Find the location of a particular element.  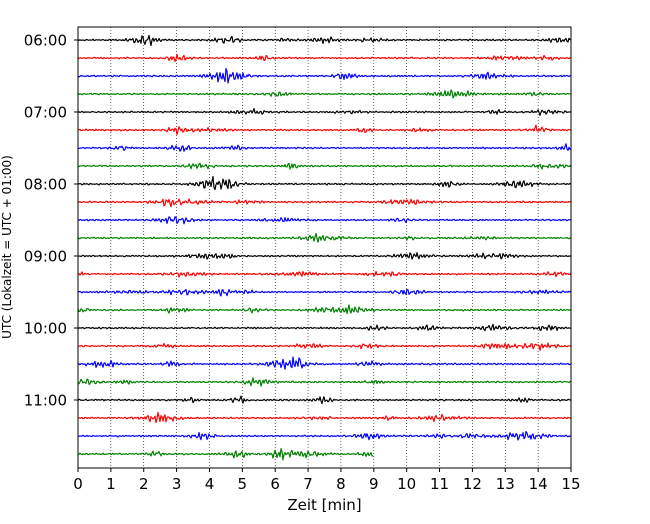

y-tick-label: 11:00 is located at coordinates (45, 401).